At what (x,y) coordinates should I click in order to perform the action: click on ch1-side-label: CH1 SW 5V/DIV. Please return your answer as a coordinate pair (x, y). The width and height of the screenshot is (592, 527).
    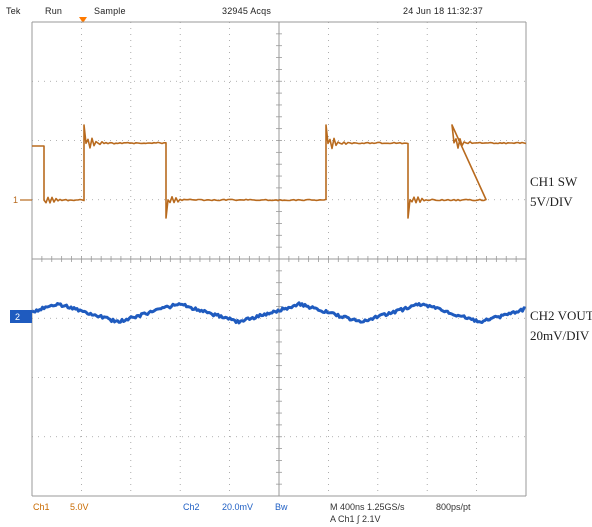
    Looking at the image, I should click on (553, 192).